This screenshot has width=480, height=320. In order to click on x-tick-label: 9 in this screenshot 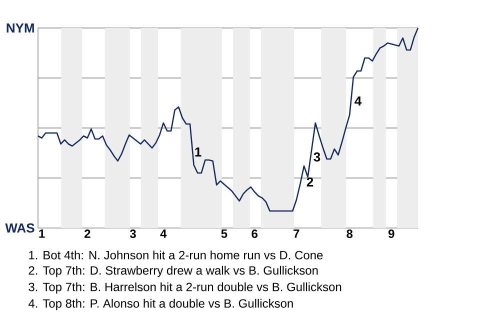, I will do `click(391, 234)`.